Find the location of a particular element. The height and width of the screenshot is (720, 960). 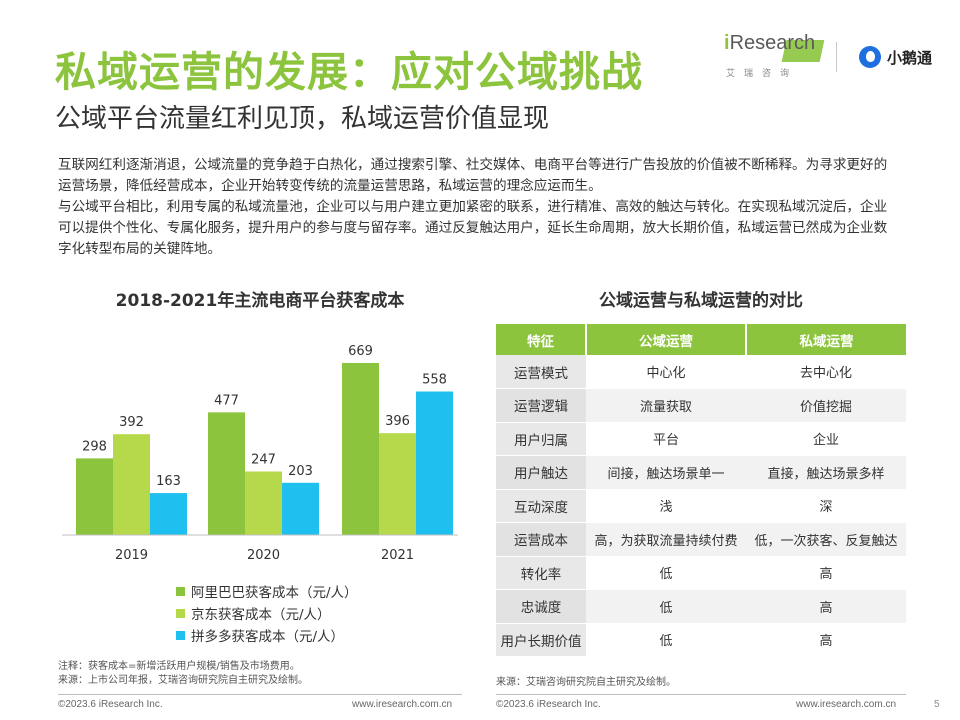

data-label: 558 is located at coordinates (434, 380).